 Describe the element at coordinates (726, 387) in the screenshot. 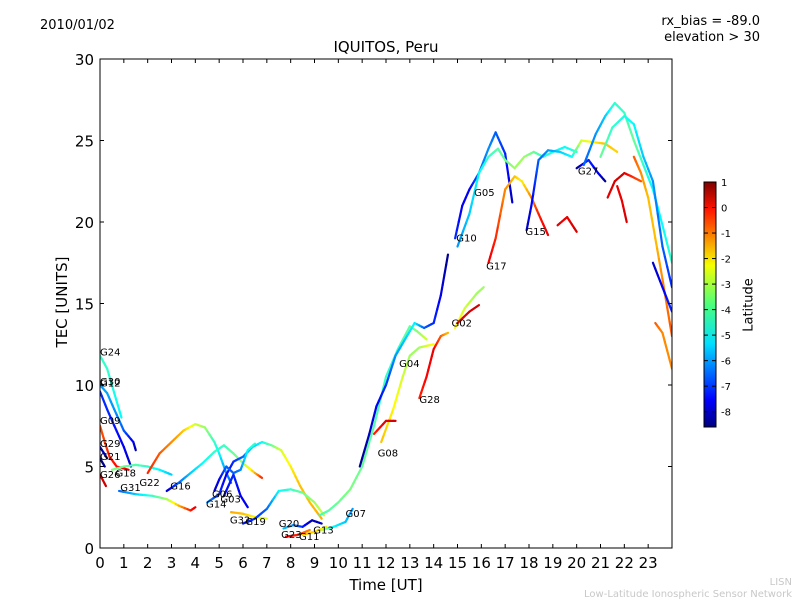

I see `colorbar-tick-label: -7` at that location.